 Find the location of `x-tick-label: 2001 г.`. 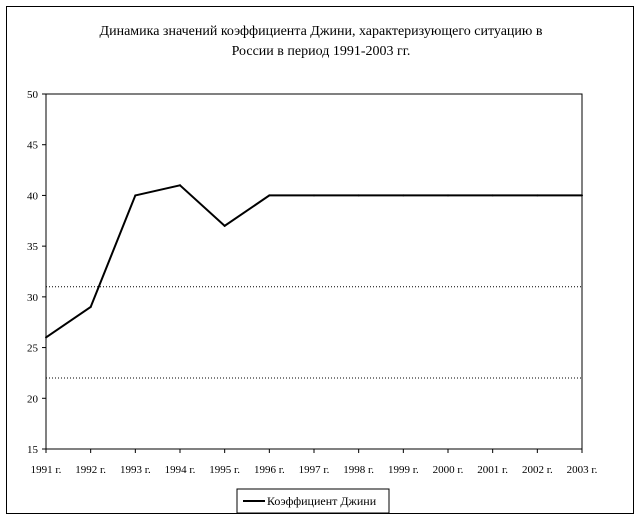

x-tick-label: 2001 г. is located at coordinates (492, 470).